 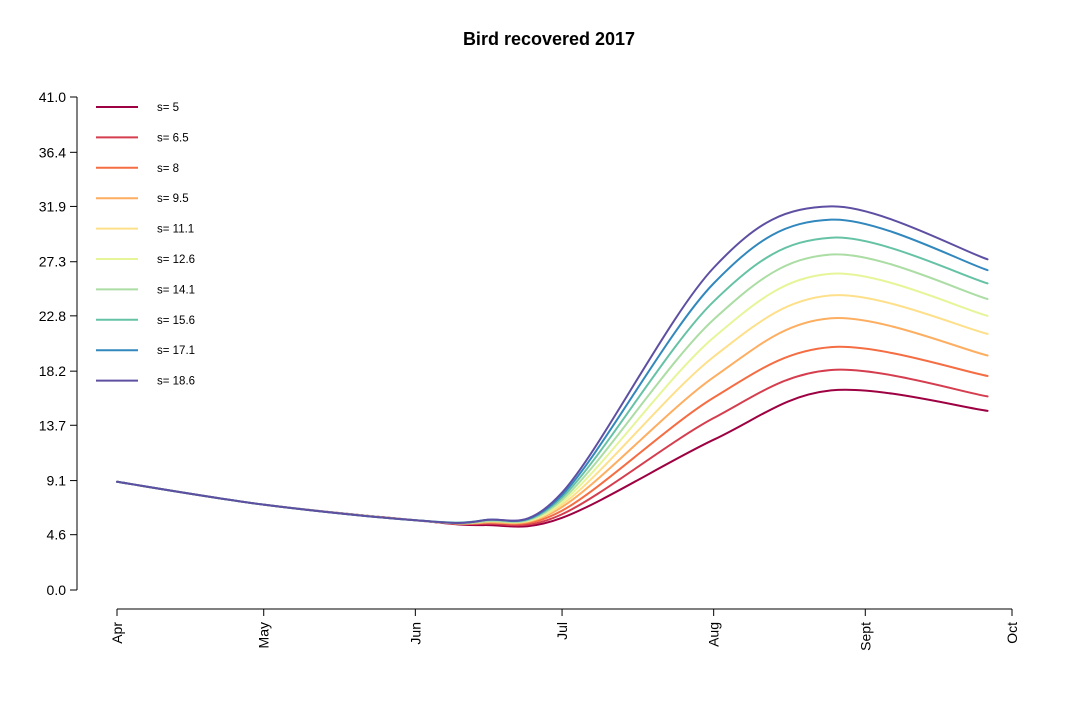 What do you see at coordinates (865, 636) in the screenshot?
I see `x-tick-label: Sept` at bounding box center [865, 636].